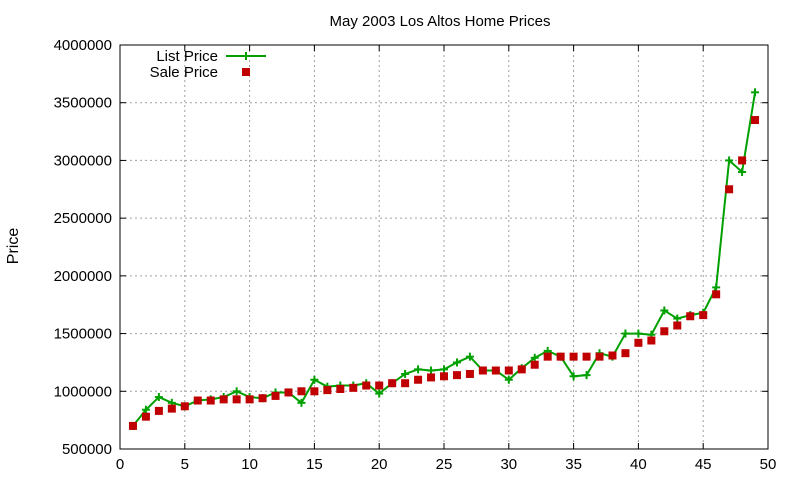 The height and width of the screenshot is (480, 800). What do you see at coordinates (508, 464) in the screenshot?
I see `x-tick-label: 30` at bounding box center [508, 464].